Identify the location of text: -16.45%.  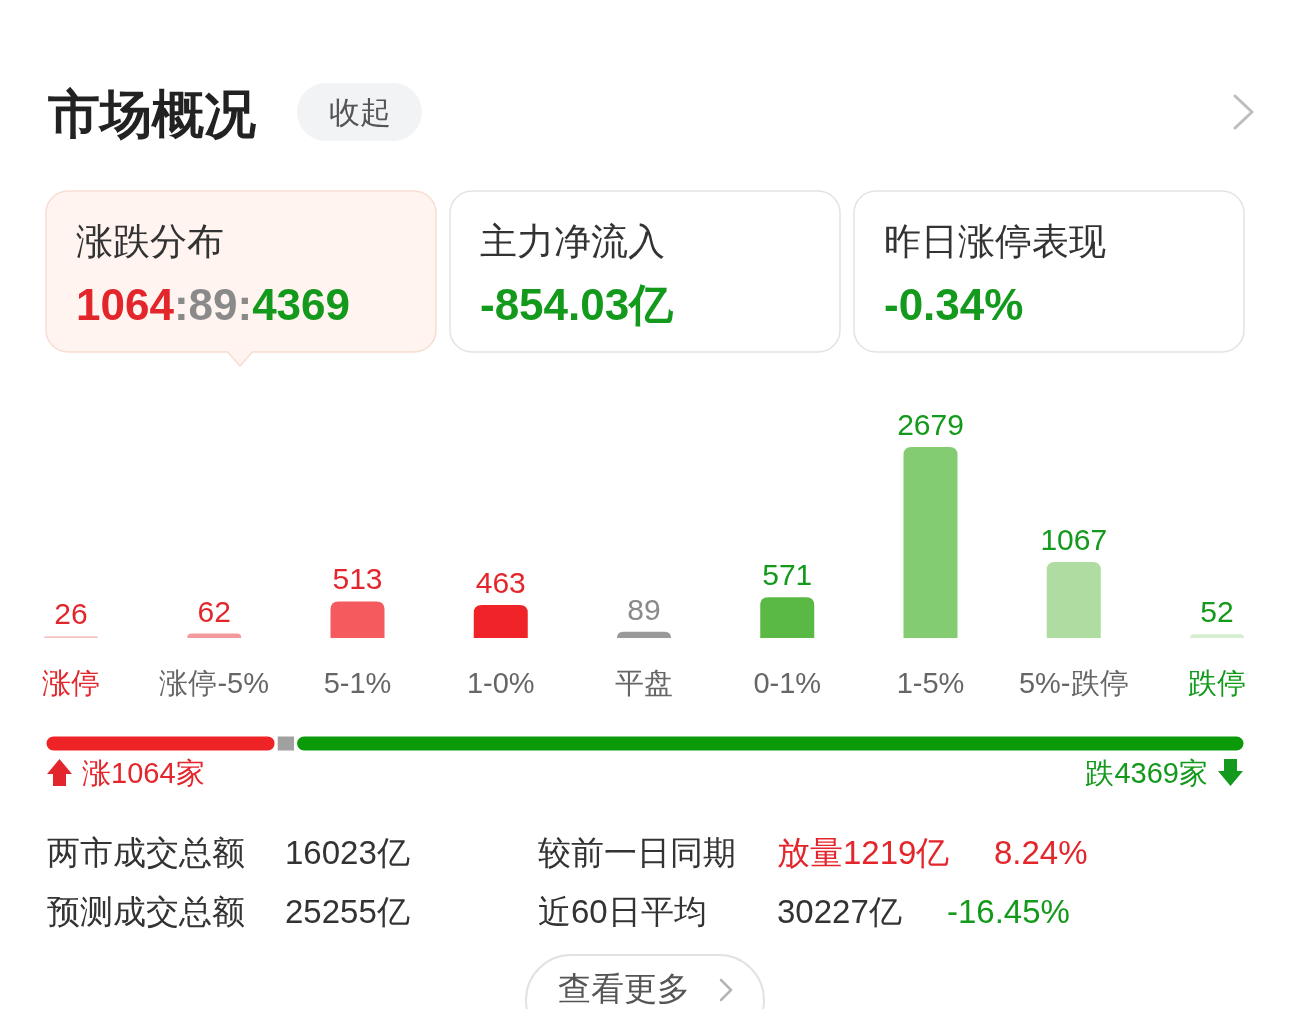
(1008, 911).